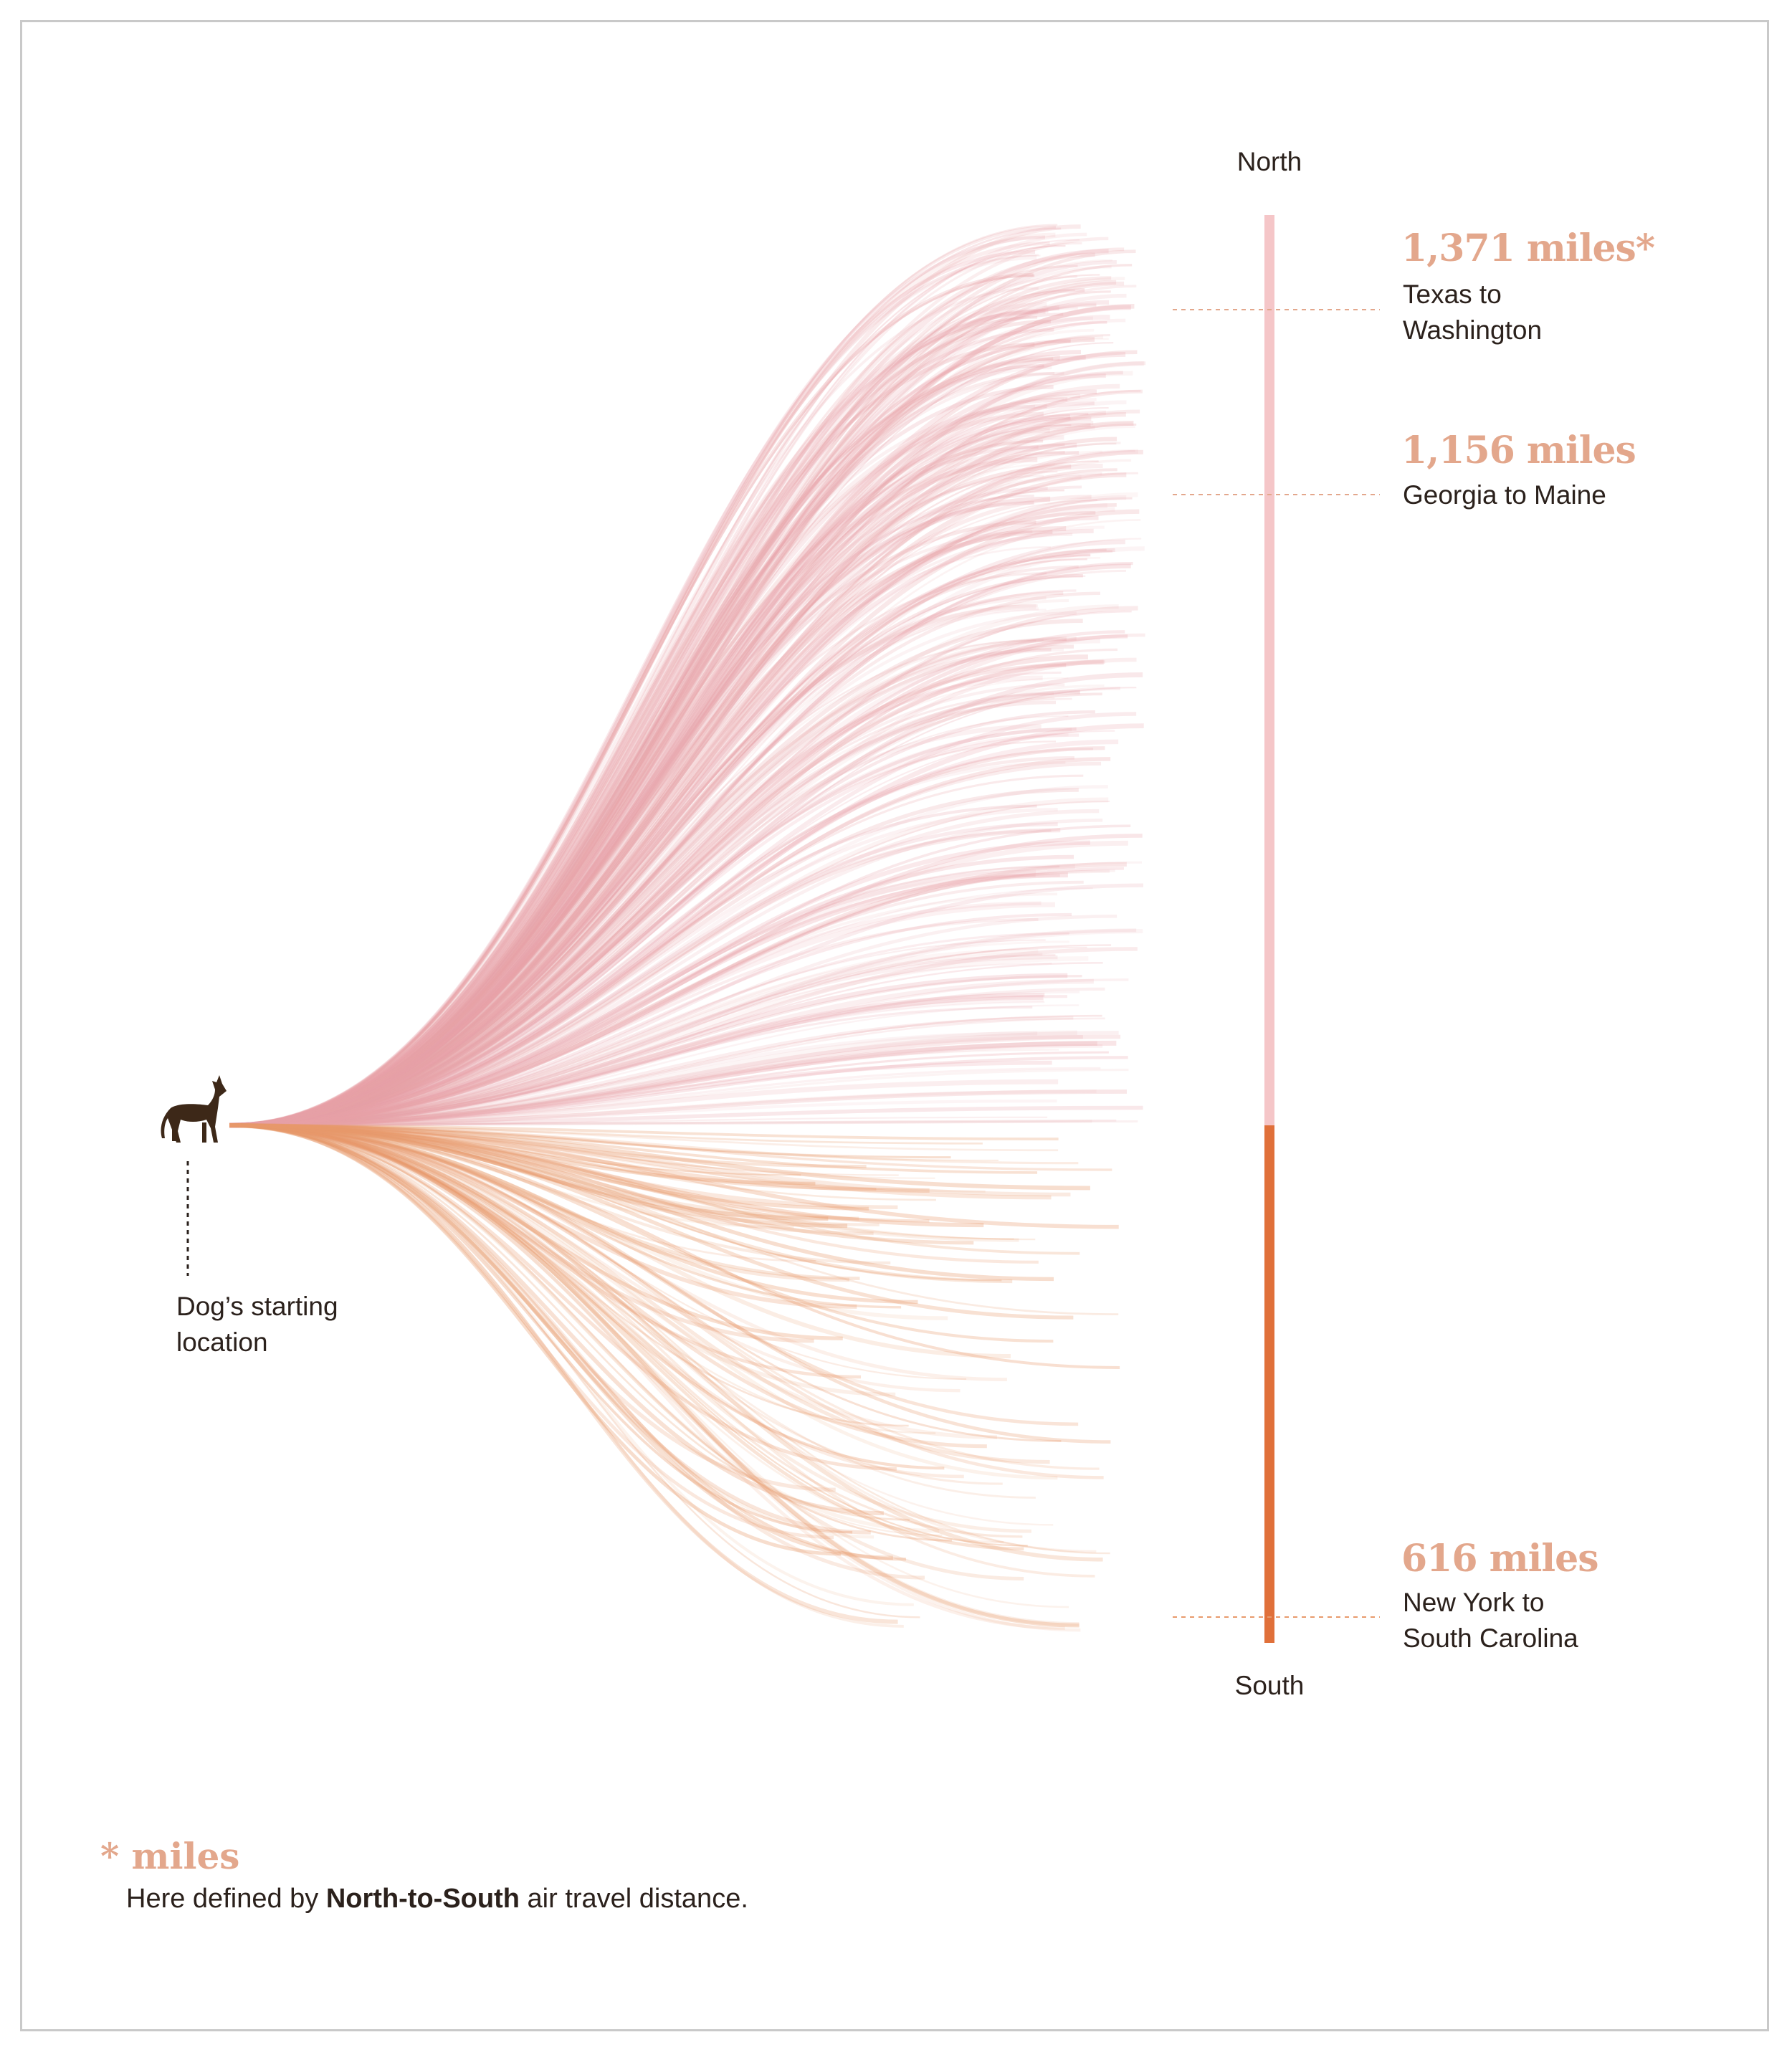  Describe the element at coordinates (1270, 1686) in the screenshot. I see `axis-label-south: South` at that location.